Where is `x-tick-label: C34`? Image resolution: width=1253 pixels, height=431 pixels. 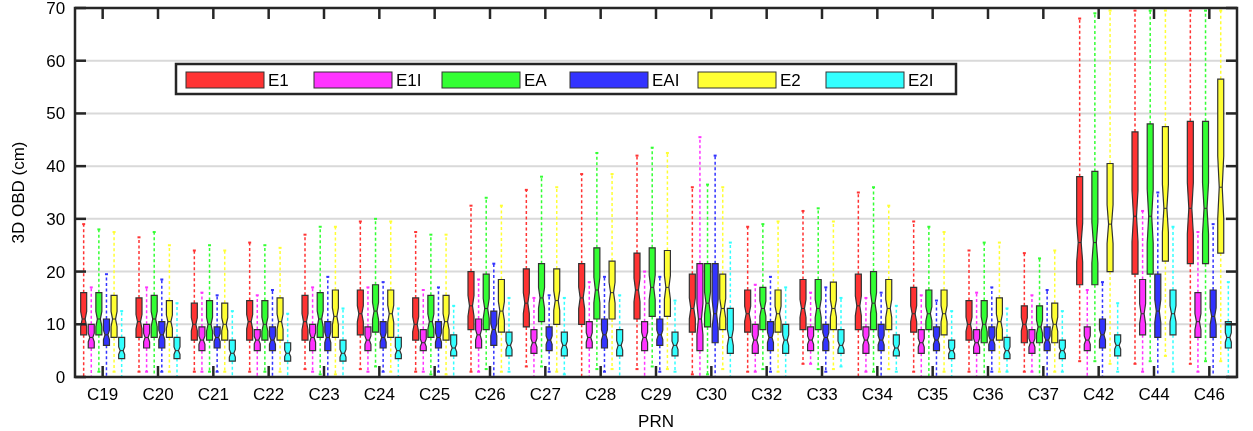 x-tick-label: C34 is located at coordinates (877, 395).